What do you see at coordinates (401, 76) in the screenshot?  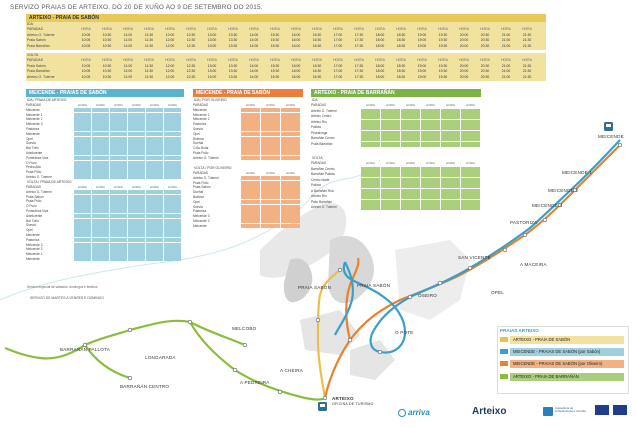 I see `time-cell: 18:30` at bounding box center [401, 76].